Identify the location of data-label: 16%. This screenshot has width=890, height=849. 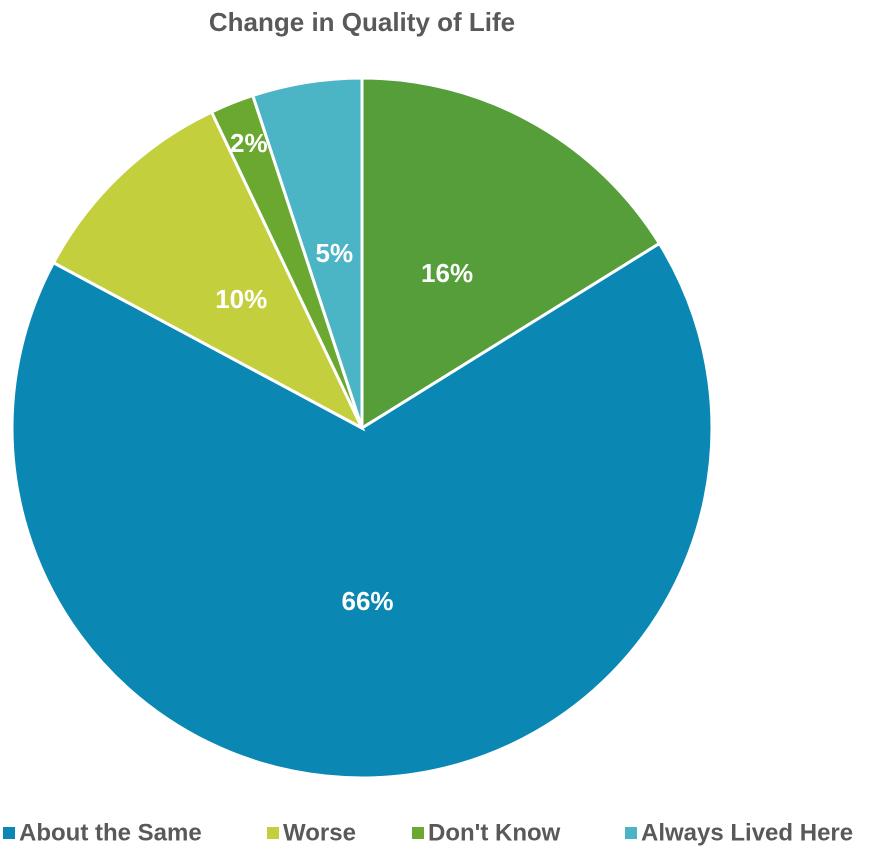
(447, 273).